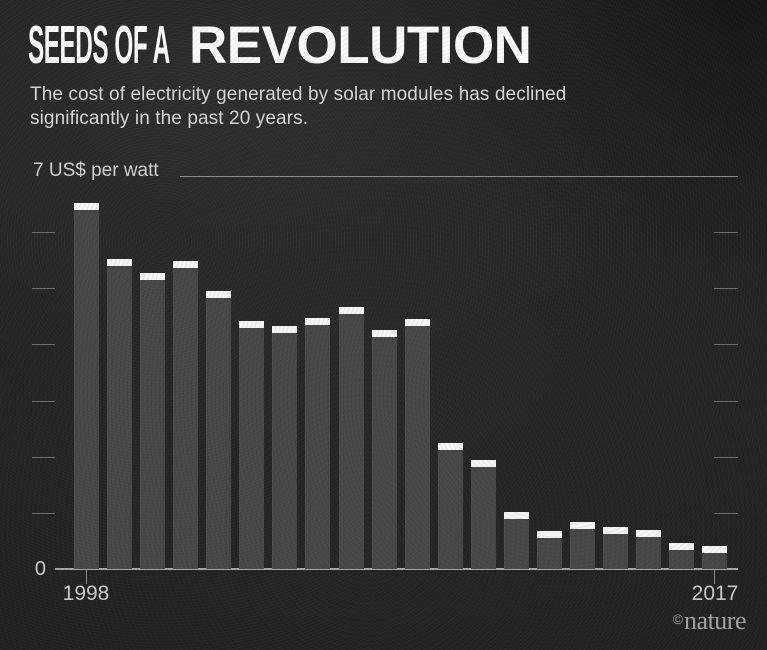  Describe the element at coordinates (40, 569) in the screenshot. I see `y-axis-zero-label: 0` at that location.